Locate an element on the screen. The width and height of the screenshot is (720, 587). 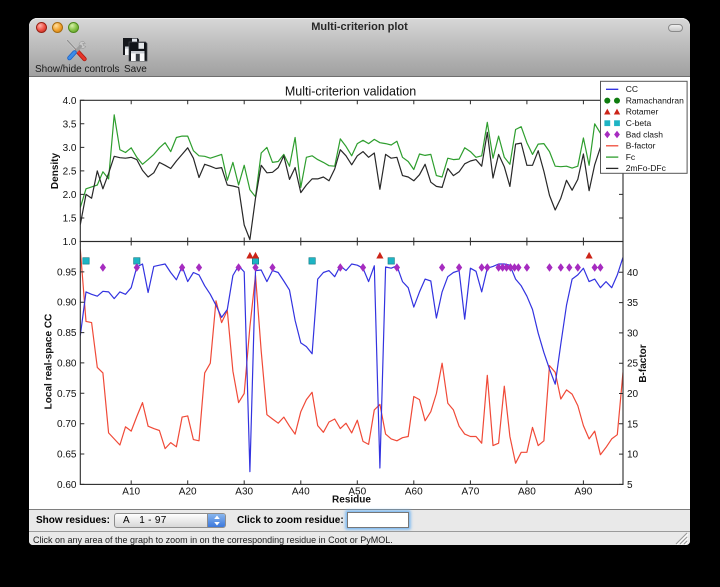
svg-text: A10 is located at coordinates (131, 492).